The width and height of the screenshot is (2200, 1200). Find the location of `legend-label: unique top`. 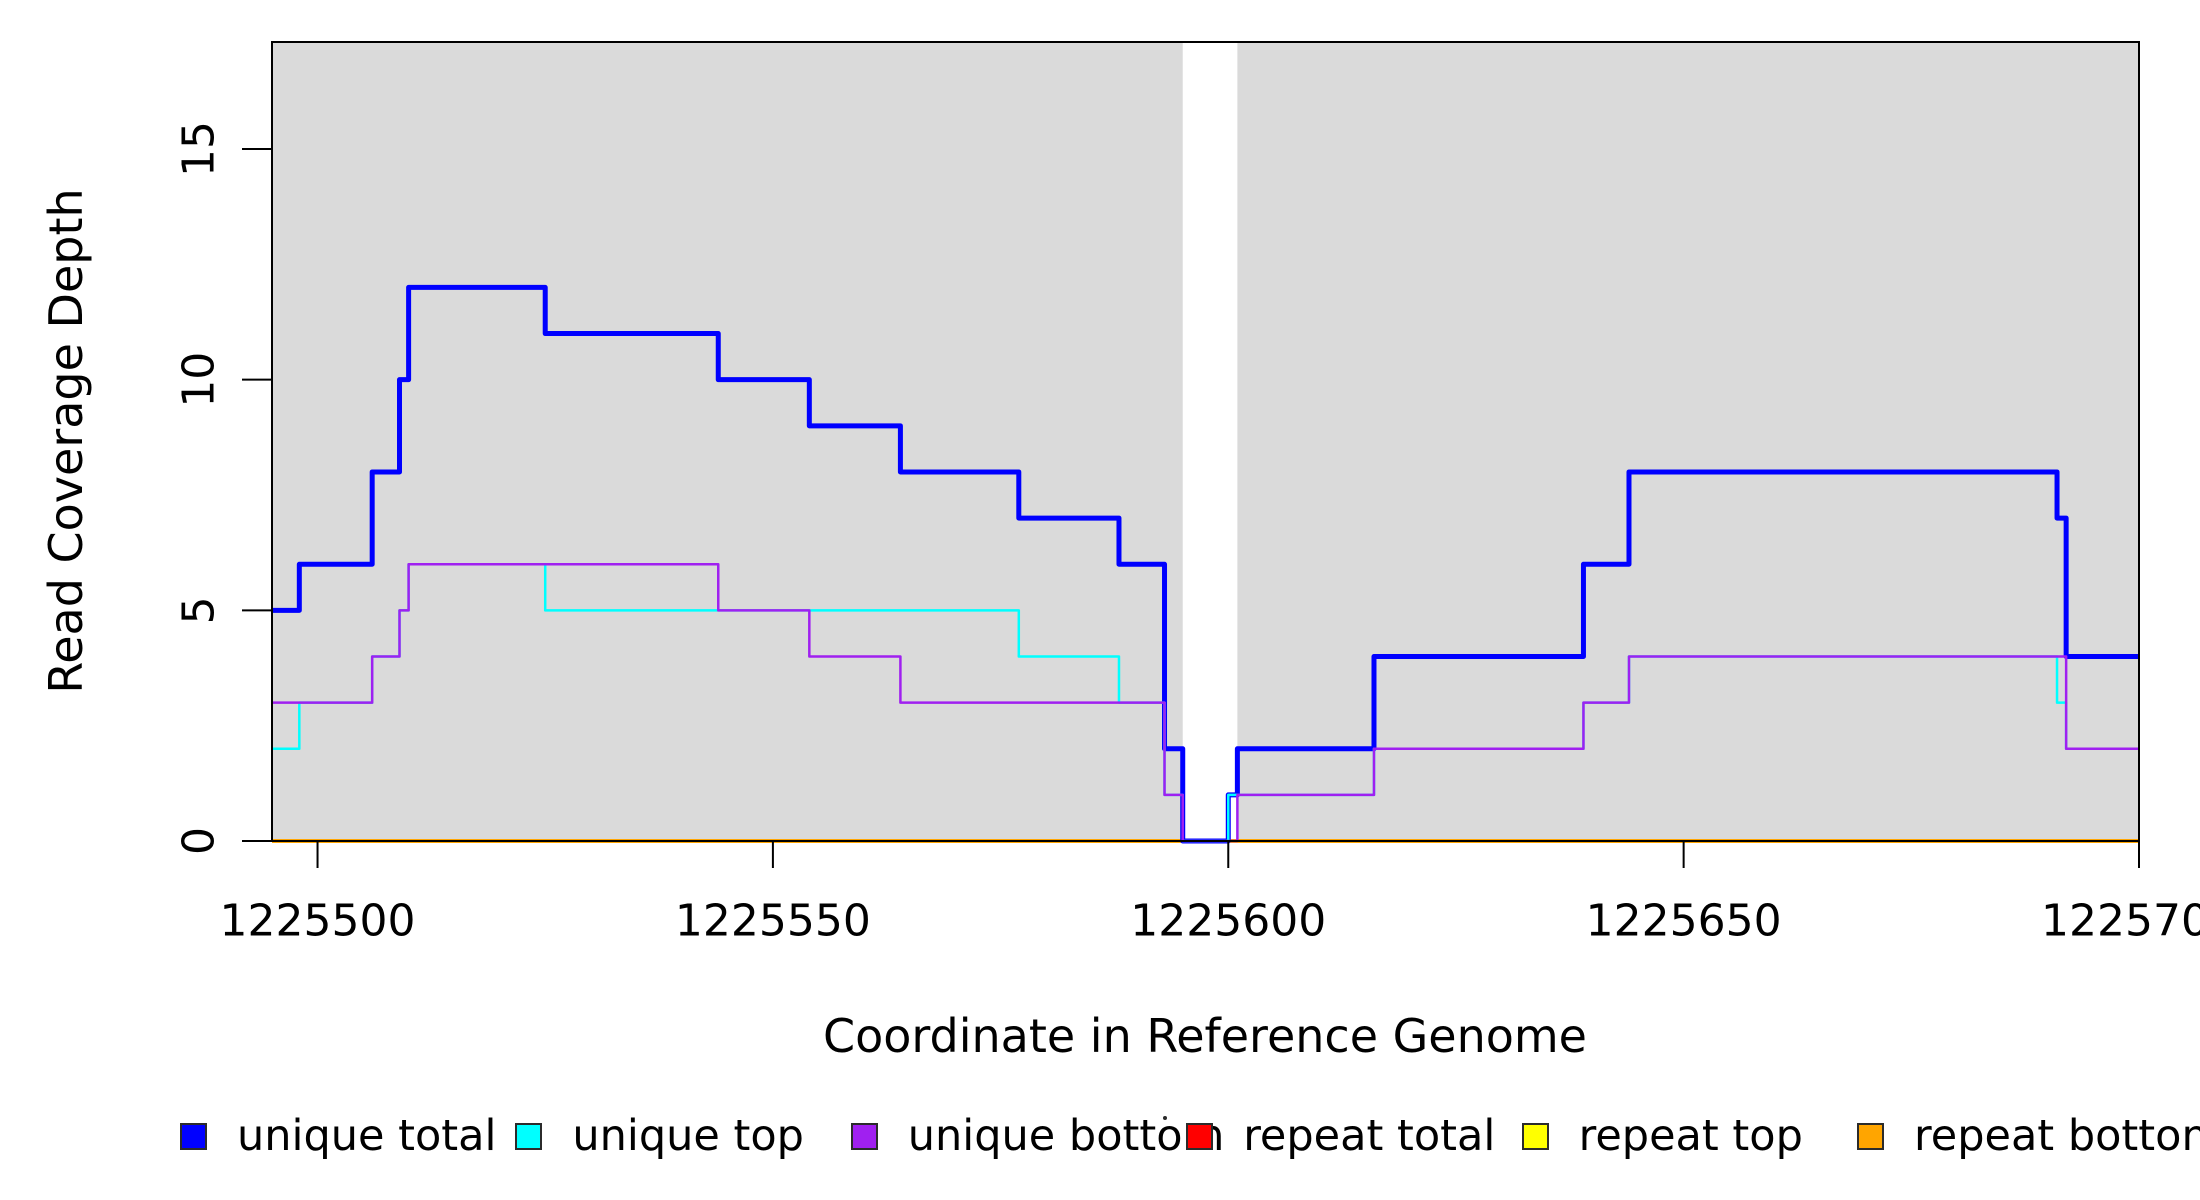

legend-label: unique top is located at coordinates (688, 1136).